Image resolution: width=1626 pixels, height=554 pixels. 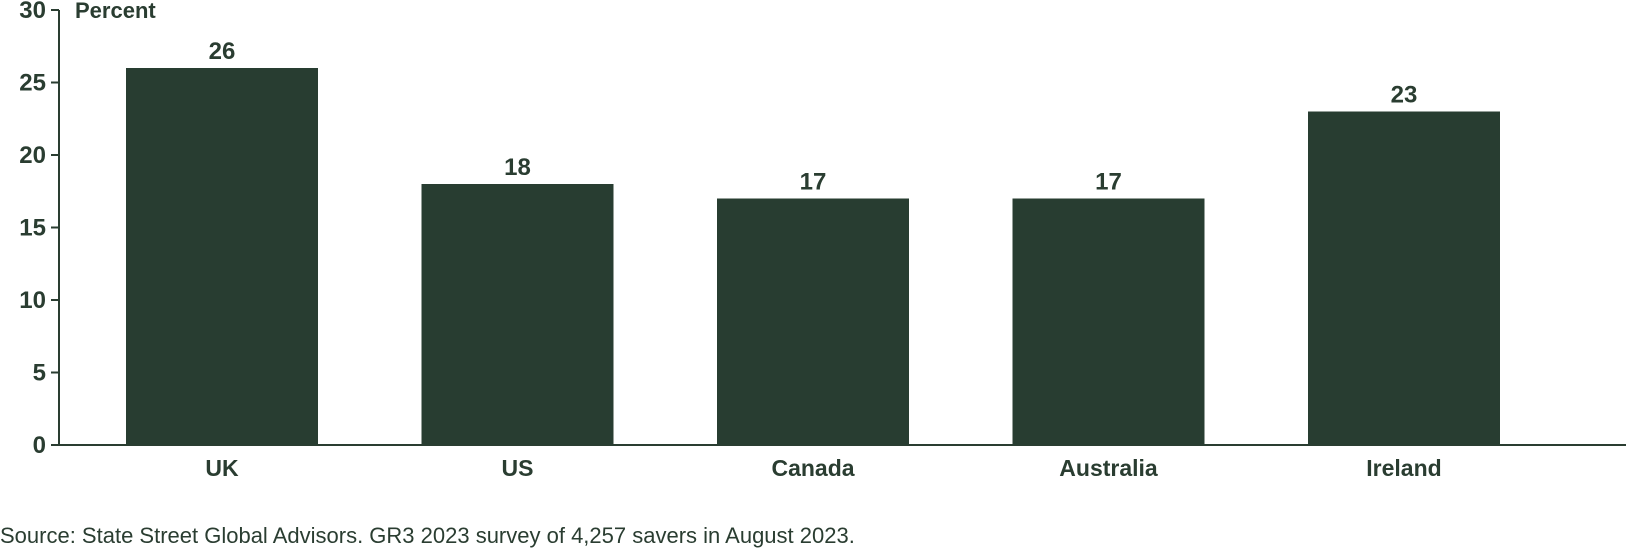 I want to click on y-tick-label: 10, so click(x=32, y=300).